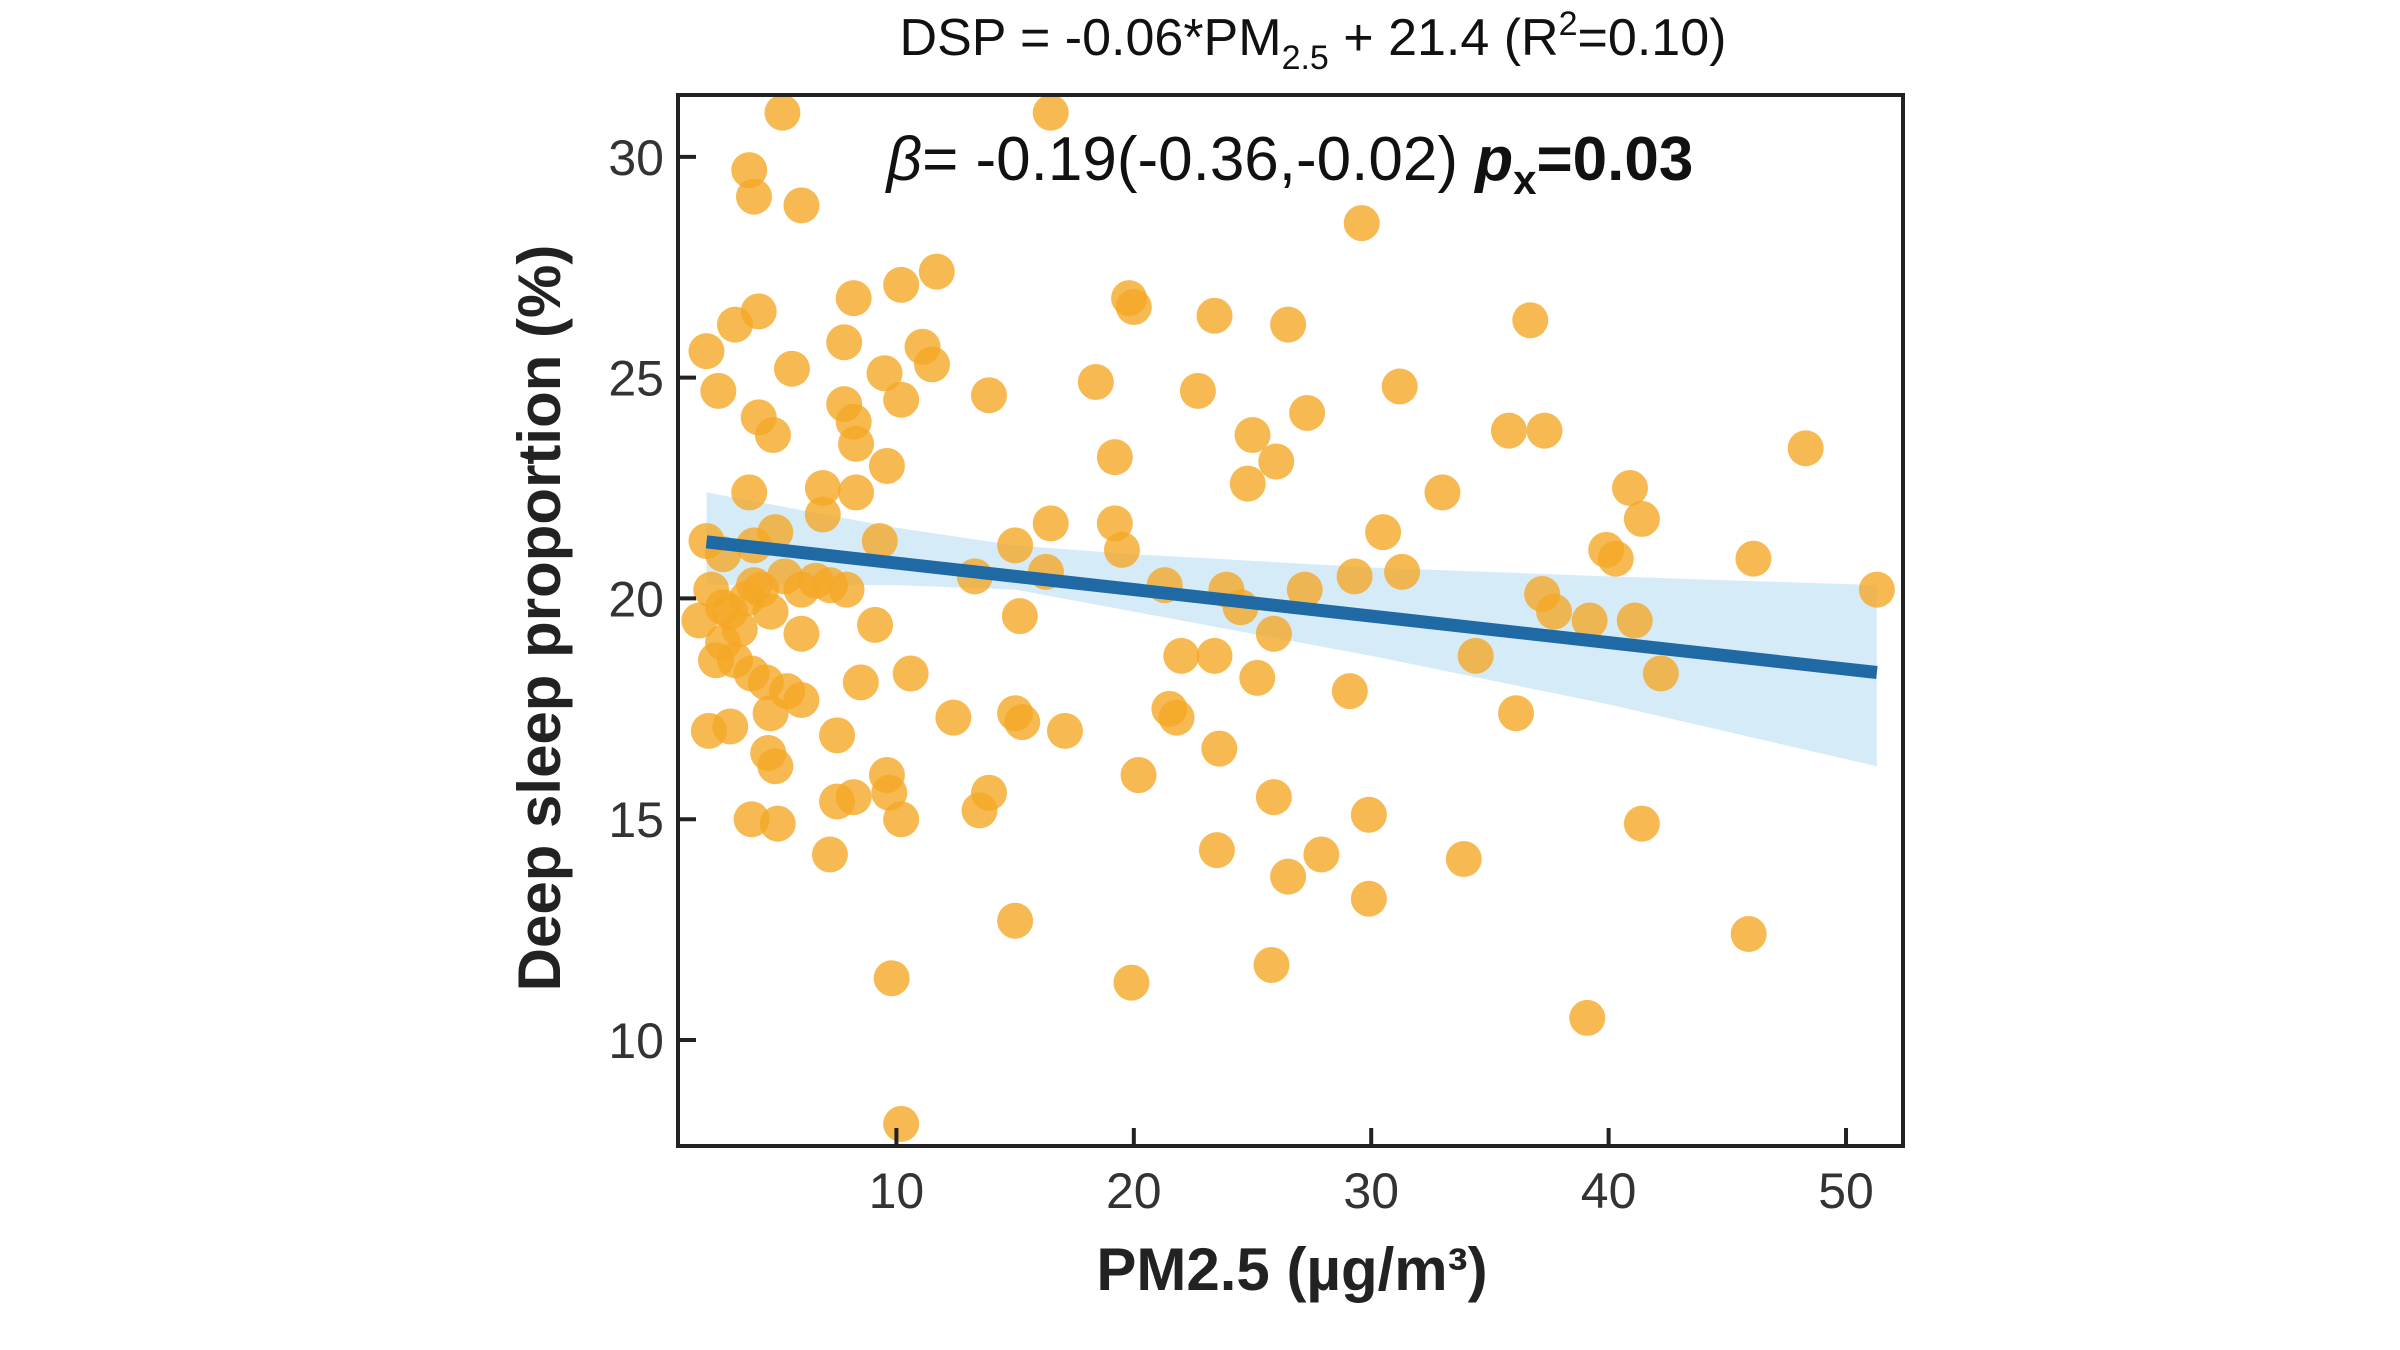  I want to click on x-tick-label: 20, so click(1134, 1191).